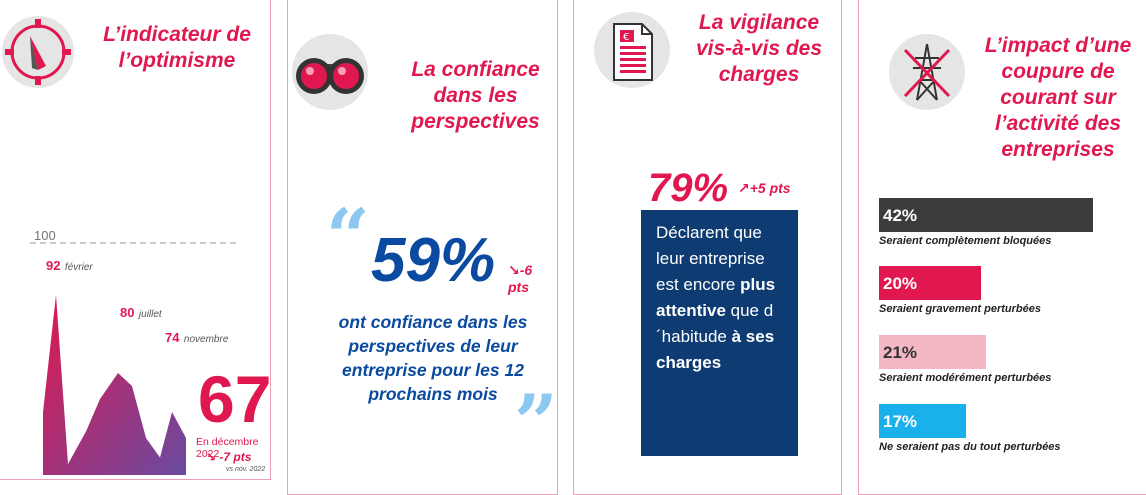 The height and width of the screenshot is (495, 1146). I want to click on bar-not-disrupted: 17%, so click(922, 421).